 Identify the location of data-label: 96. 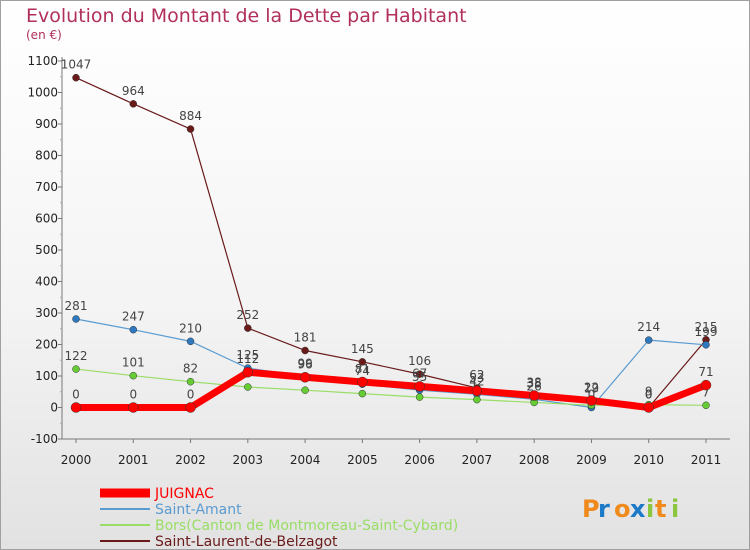
(304, 364).